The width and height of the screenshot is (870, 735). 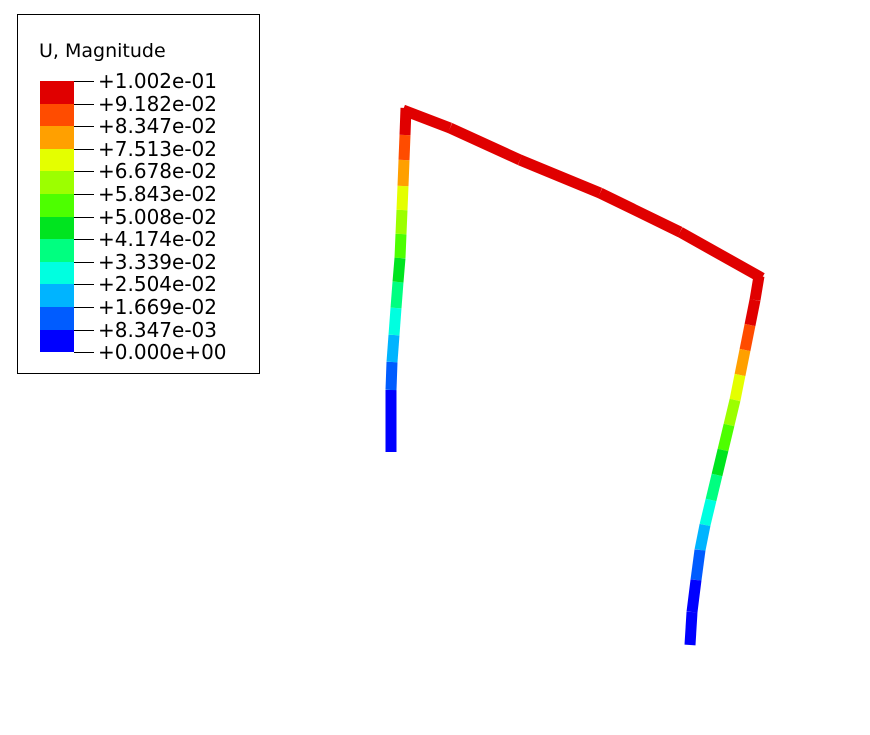 I want to click on legend-tick-label: +7.513e-02, so click(x=157, y=148).